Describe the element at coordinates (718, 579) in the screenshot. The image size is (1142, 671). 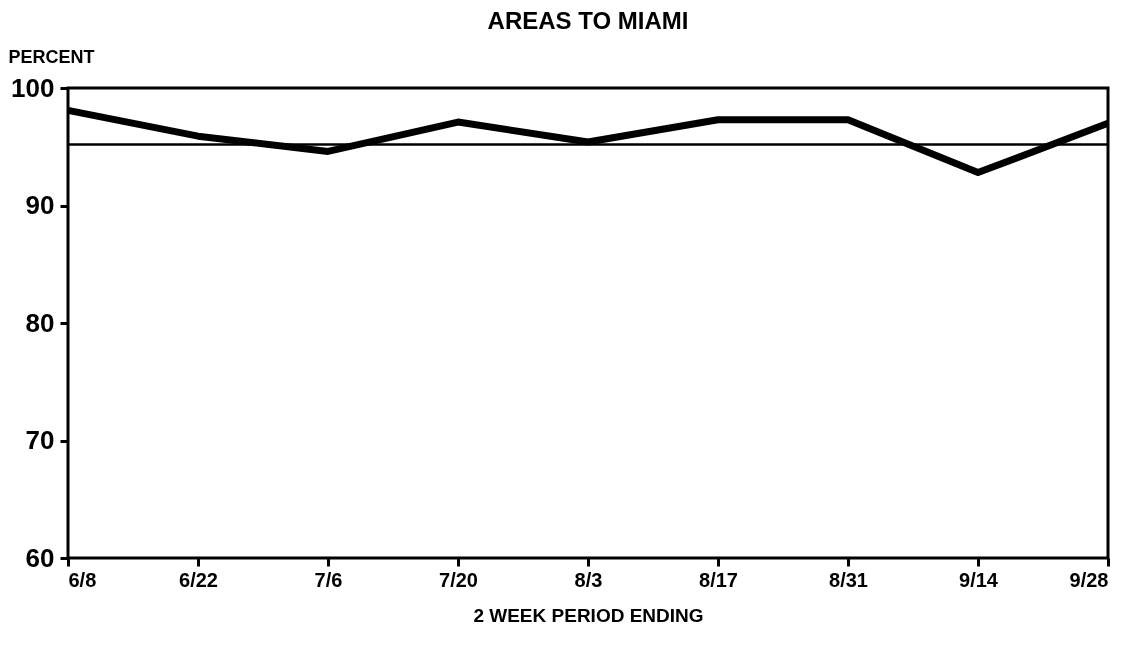
I see `x-tick-label: 8/17` at that location.